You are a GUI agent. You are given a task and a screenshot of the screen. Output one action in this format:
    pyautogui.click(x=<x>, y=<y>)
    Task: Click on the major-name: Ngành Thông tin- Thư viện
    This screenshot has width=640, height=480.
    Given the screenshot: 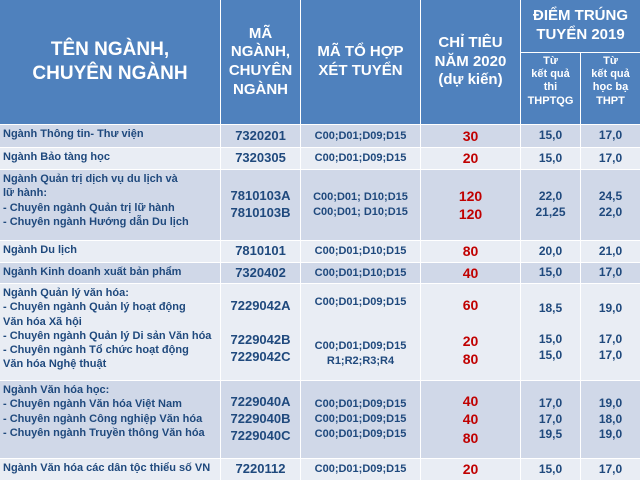 What is the action you would take?
    pyautogui.click(x=73, y=134)
    